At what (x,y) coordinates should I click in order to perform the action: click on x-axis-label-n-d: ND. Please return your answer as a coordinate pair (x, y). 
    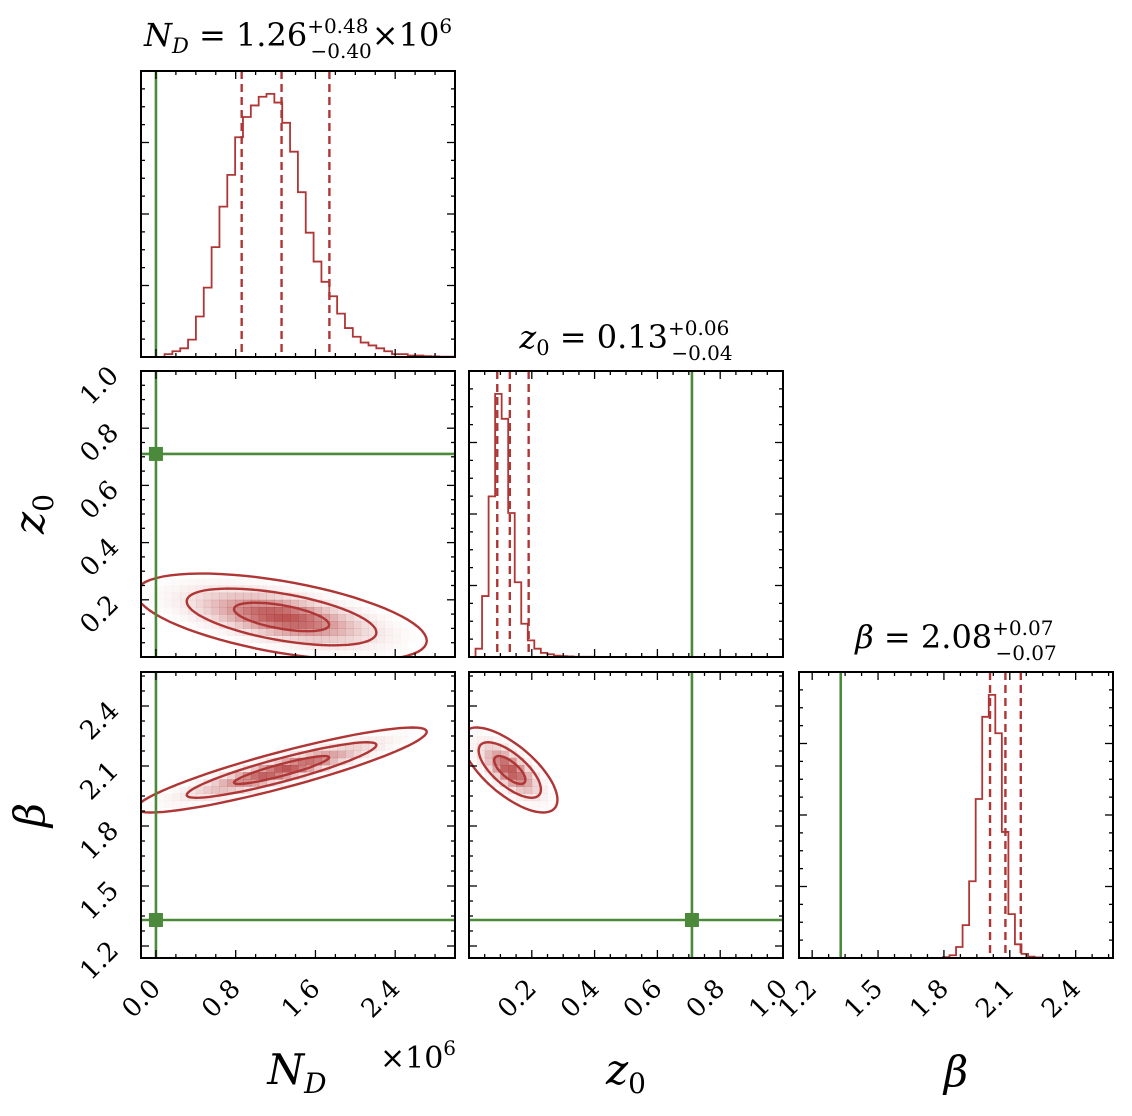
    Looking at the image, I should click on (296, 1072).